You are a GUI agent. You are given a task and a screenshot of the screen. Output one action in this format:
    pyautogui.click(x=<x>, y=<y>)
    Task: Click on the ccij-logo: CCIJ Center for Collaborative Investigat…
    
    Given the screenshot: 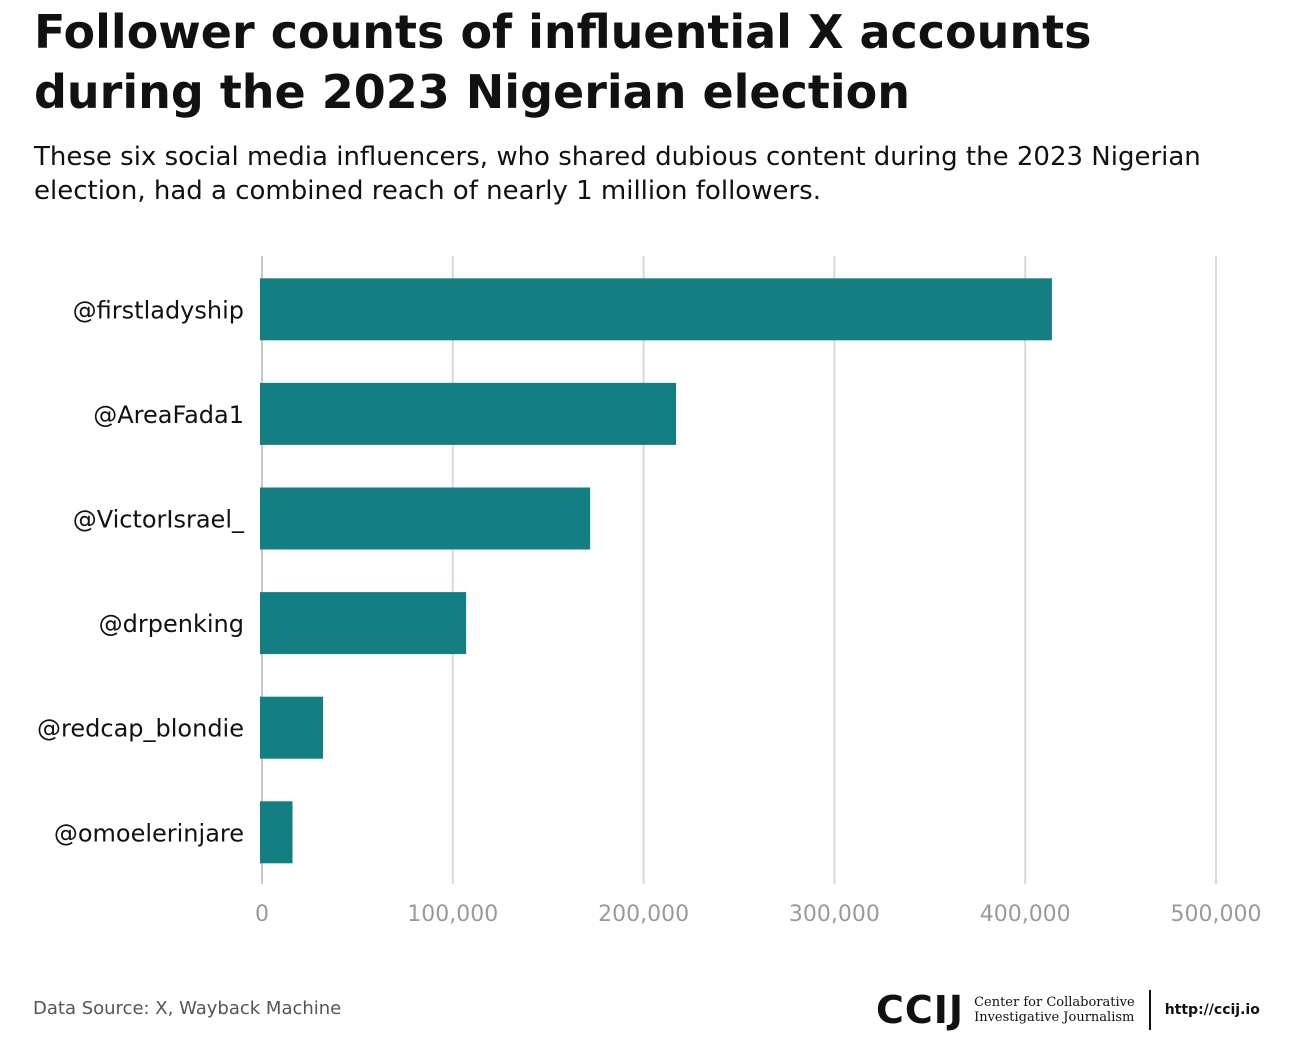 What is the action you would take?
    pyautogui.click(x=1068, y=1010)
    